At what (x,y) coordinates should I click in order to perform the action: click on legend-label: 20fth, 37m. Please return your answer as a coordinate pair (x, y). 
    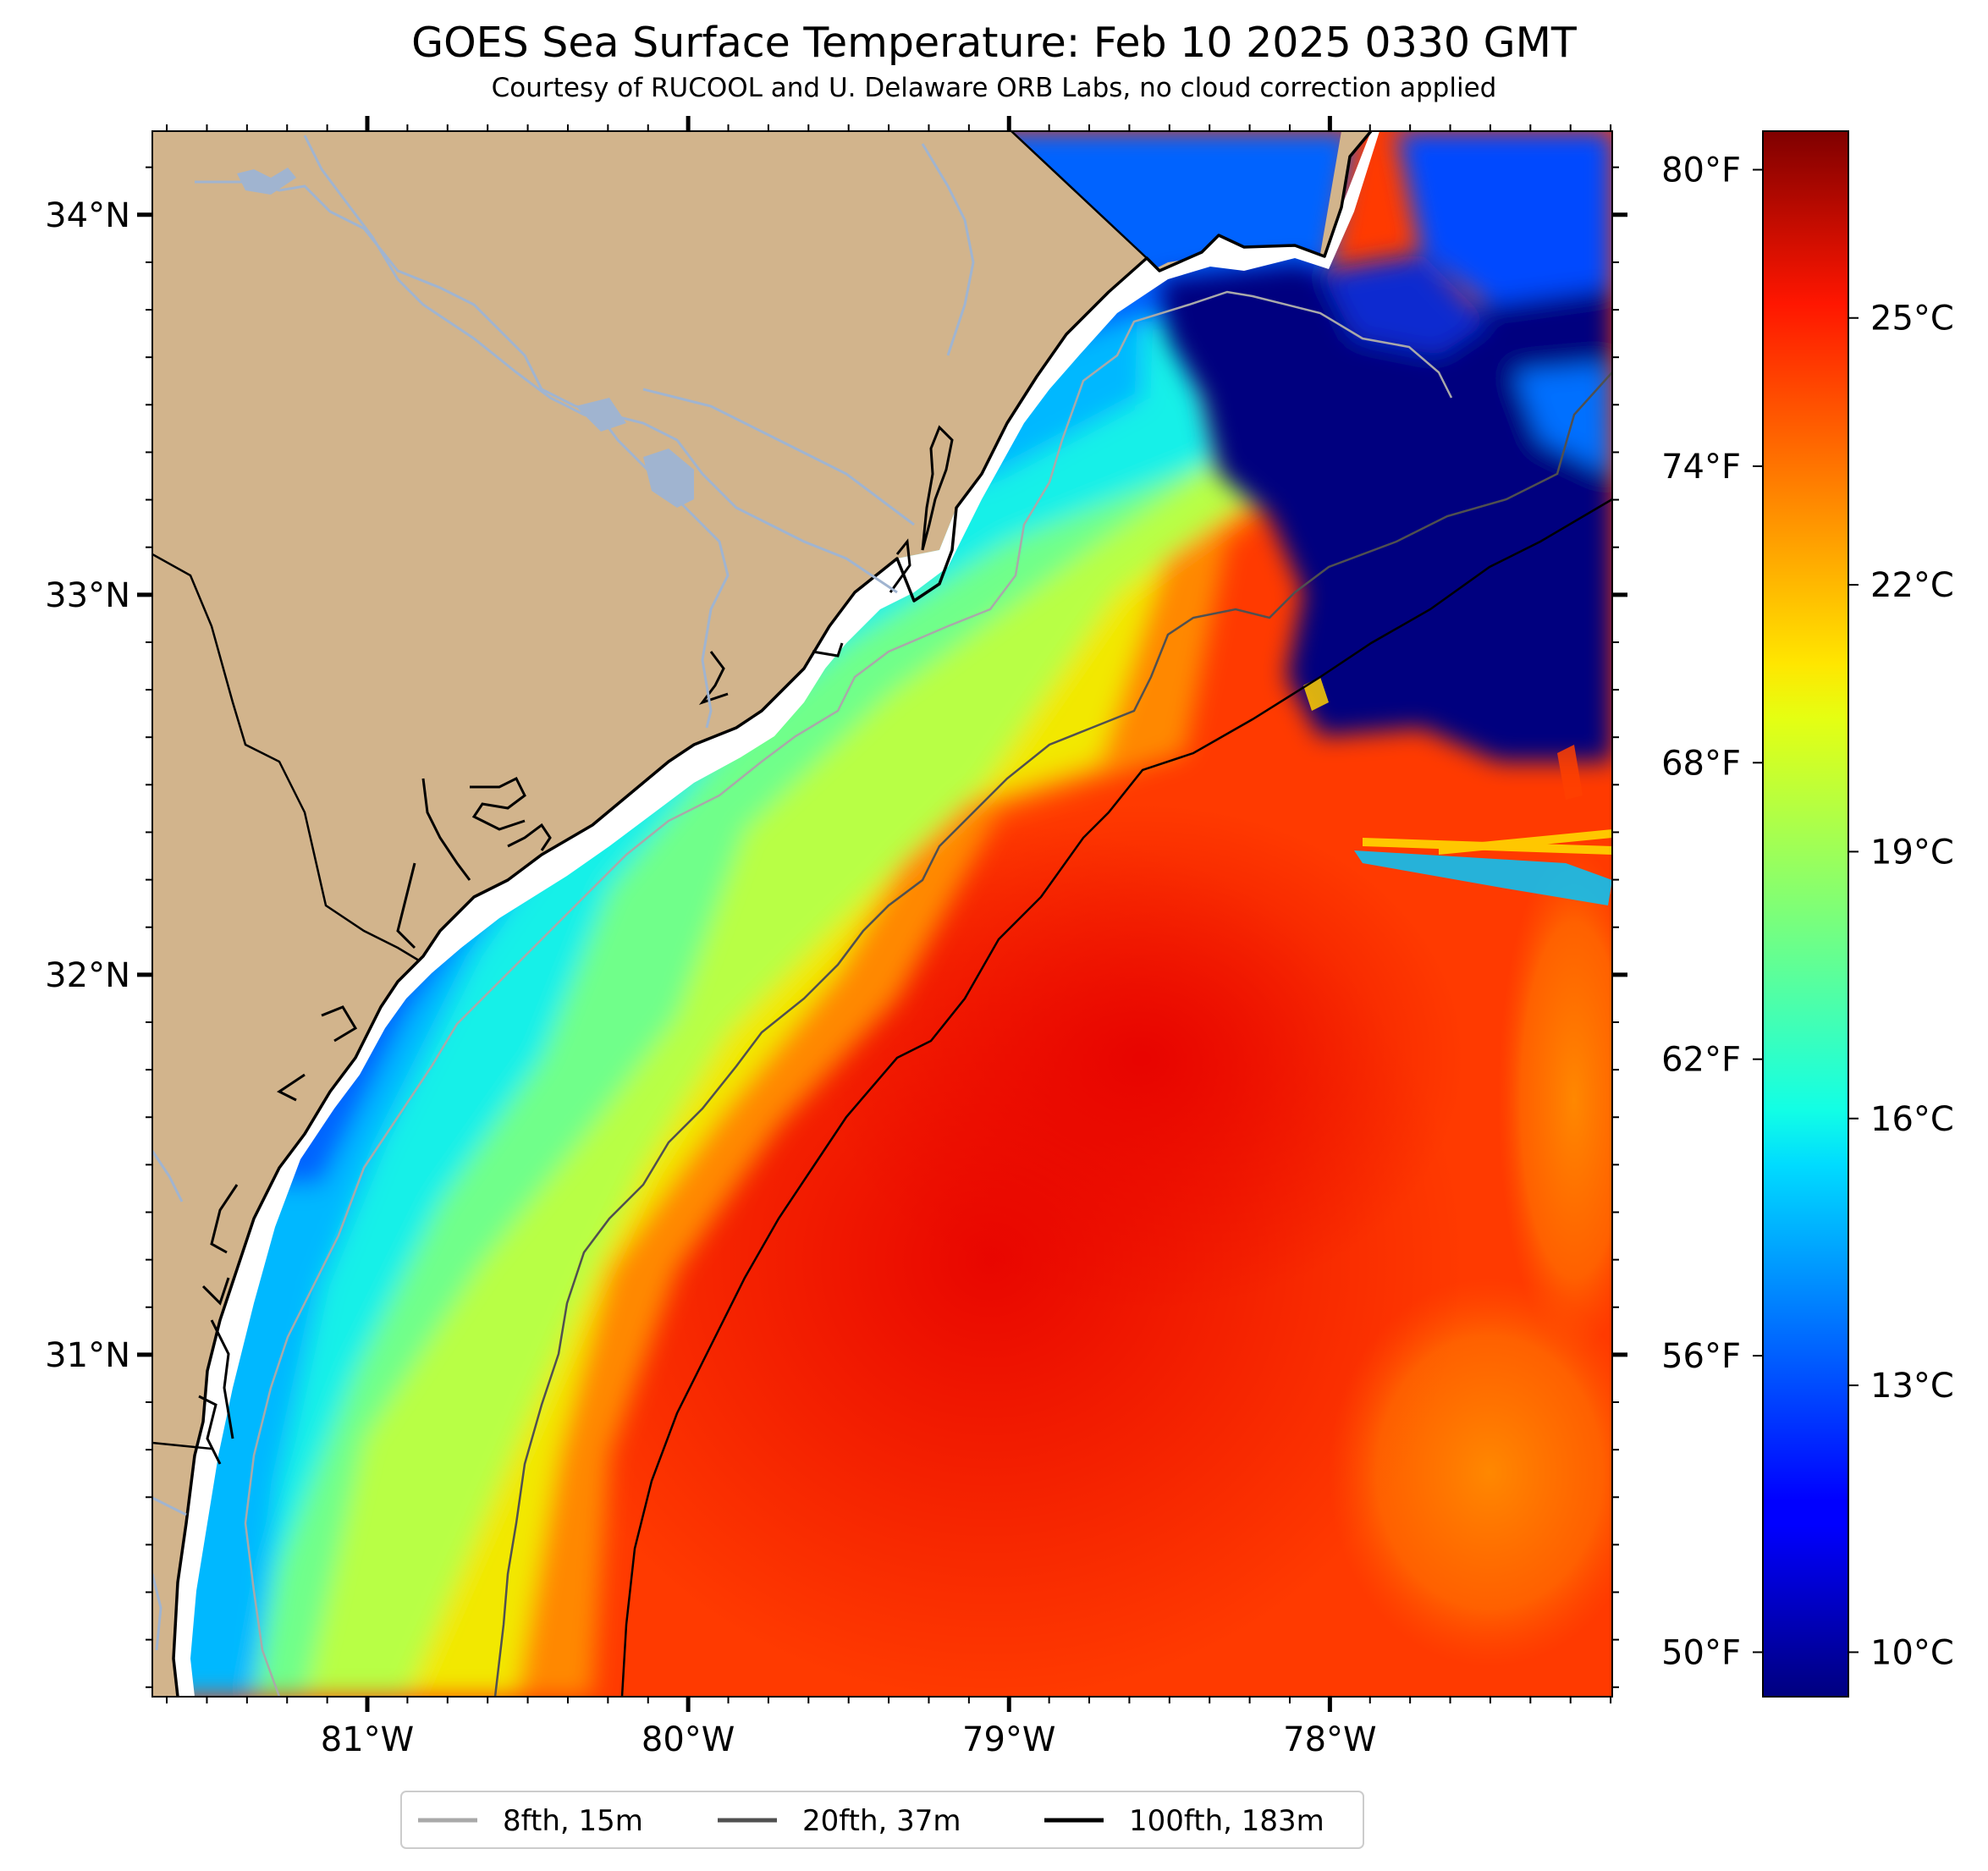
    Looking at the image, I should click on (881, 1821).